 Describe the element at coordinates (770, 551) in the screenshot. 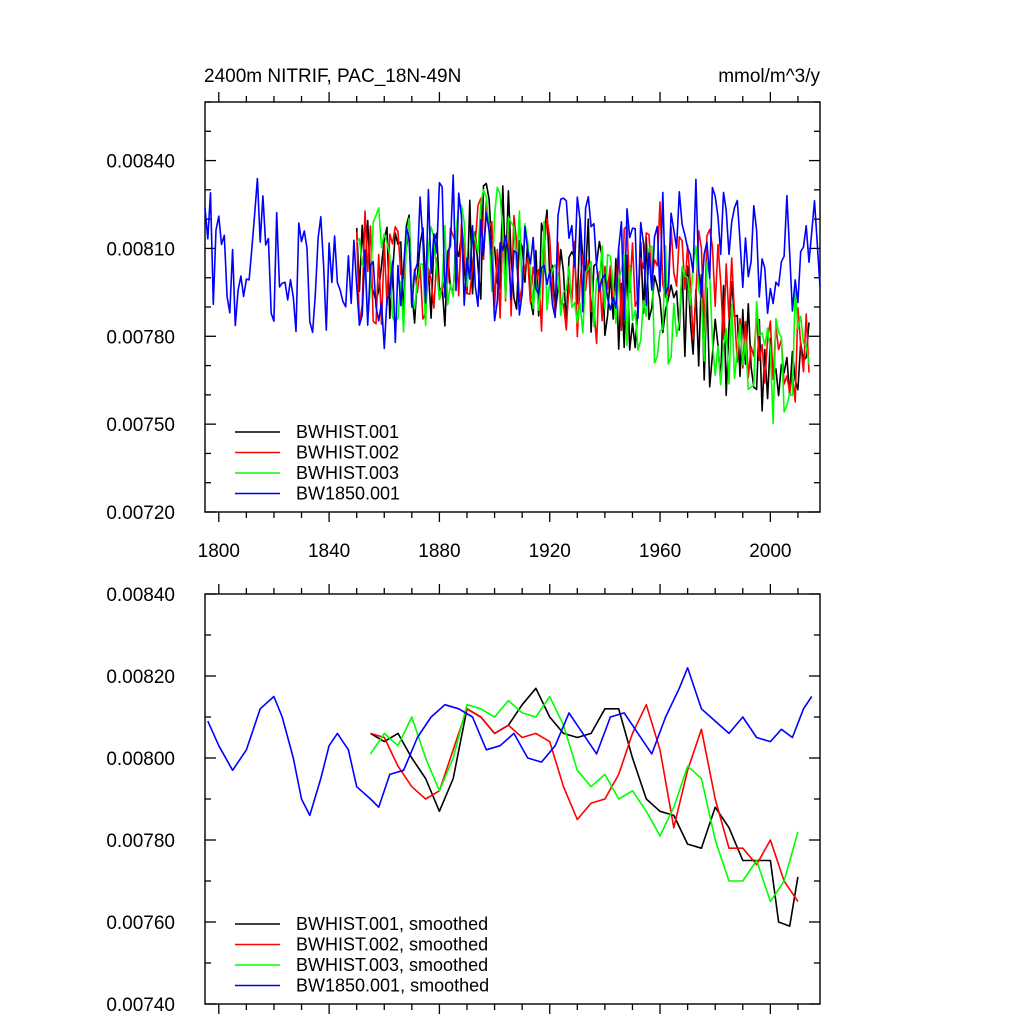

I see `x-tick-label: 2000` at that location.